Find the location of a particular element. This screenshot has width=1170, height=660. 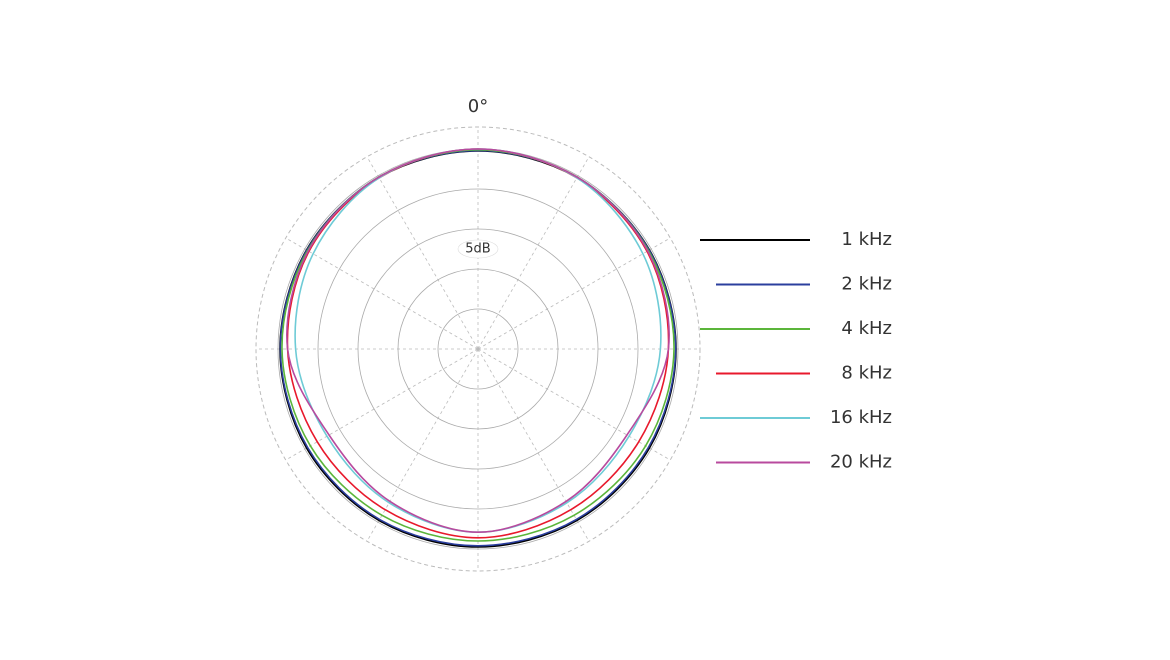

legend-label: 16 kHz is located at coordinates (861, 417).